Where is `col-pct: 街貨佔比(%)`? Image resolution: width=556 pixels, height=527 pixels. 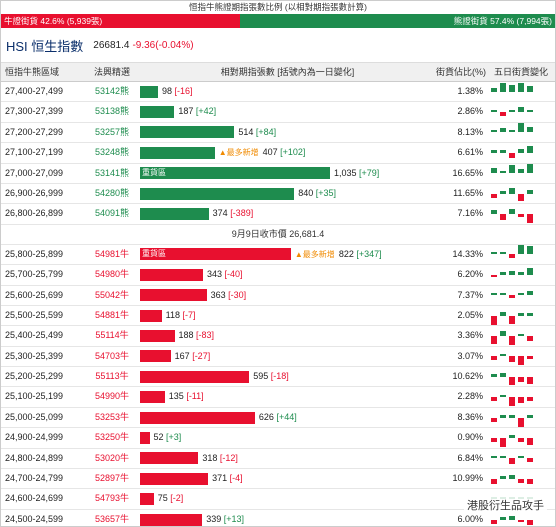 col-pct: 街貨佔比(%) is located at coordinates (461, 72).